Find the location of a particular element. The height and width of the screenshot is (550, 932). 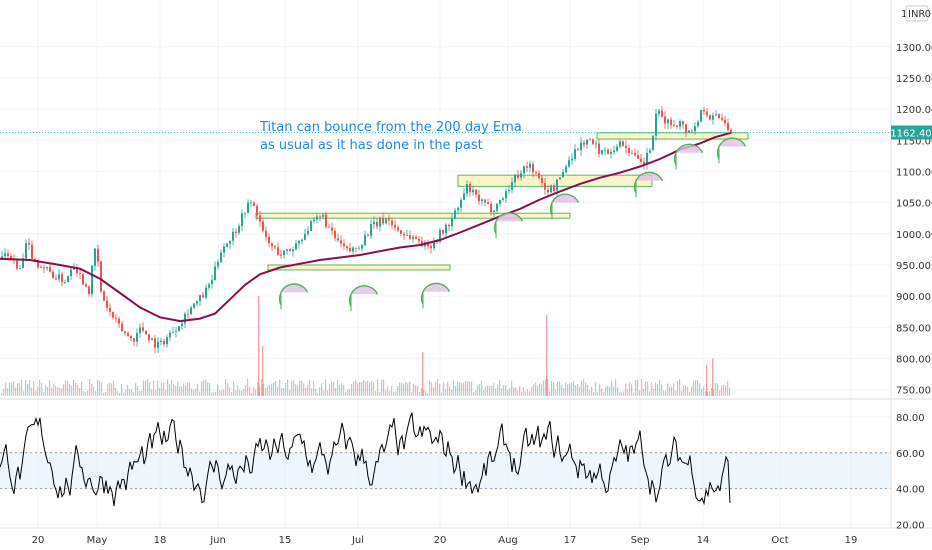

rsi-axis: 80.00 60.00 40.00 20.00 is located at coordinates (910, 472).